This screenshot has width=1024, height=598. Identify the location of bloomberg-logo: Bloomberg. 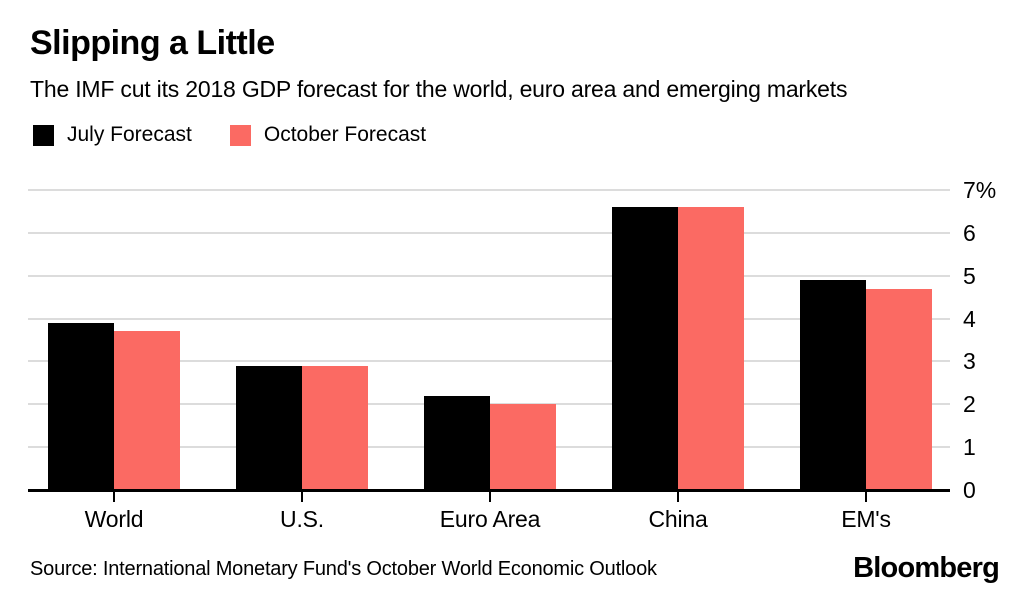
(926, 568).